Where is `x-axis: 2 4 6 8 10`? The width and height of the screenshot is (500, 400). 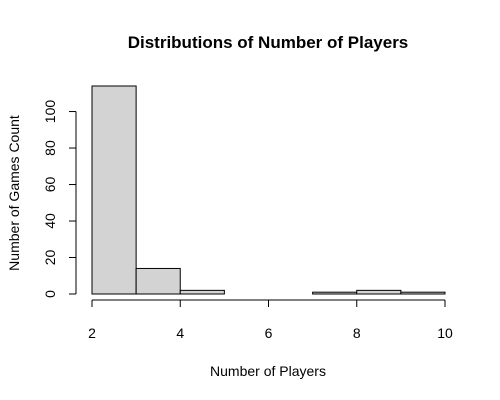
x-axis: 2 4 6 8 10 is located at coordinates (270, 320).